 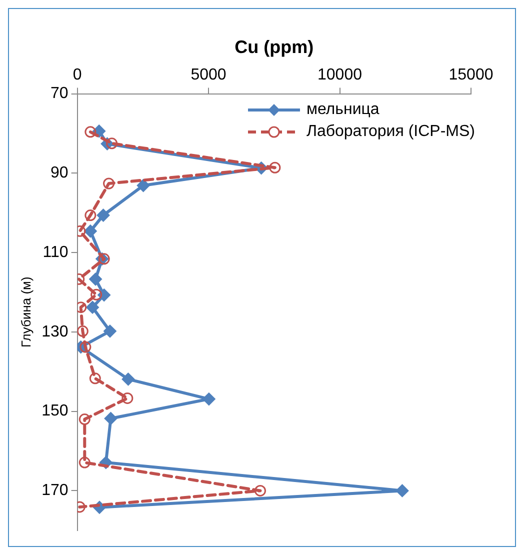 I want to click on y-tick-label: 170, so click(x=55, y=491).